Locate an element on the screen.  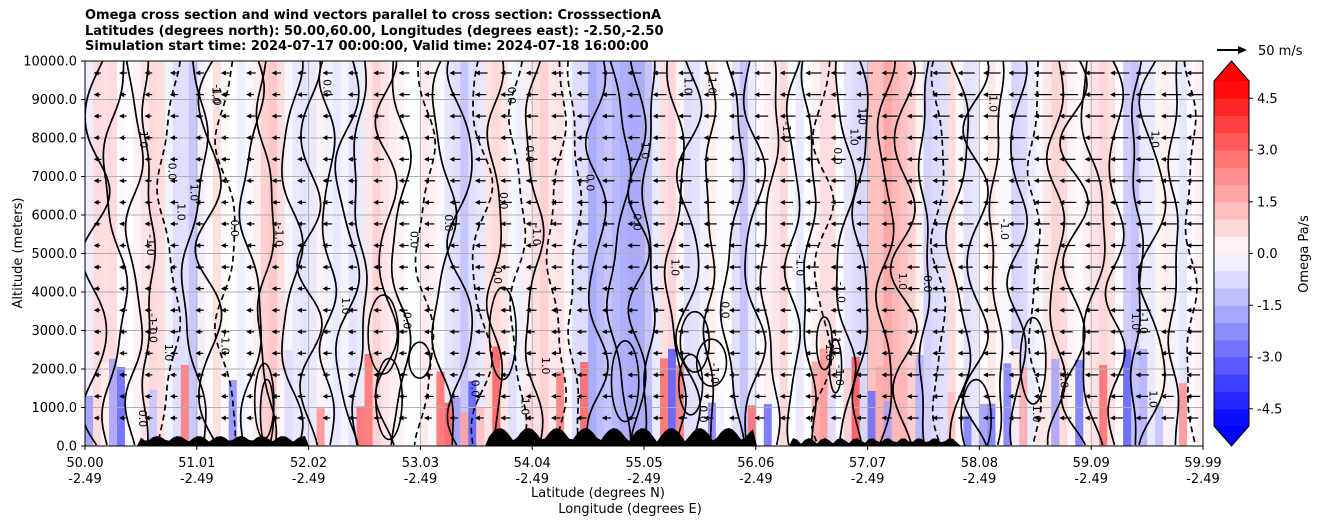
contour-value-label: -1.0 is located at coordinates (1064, 377).